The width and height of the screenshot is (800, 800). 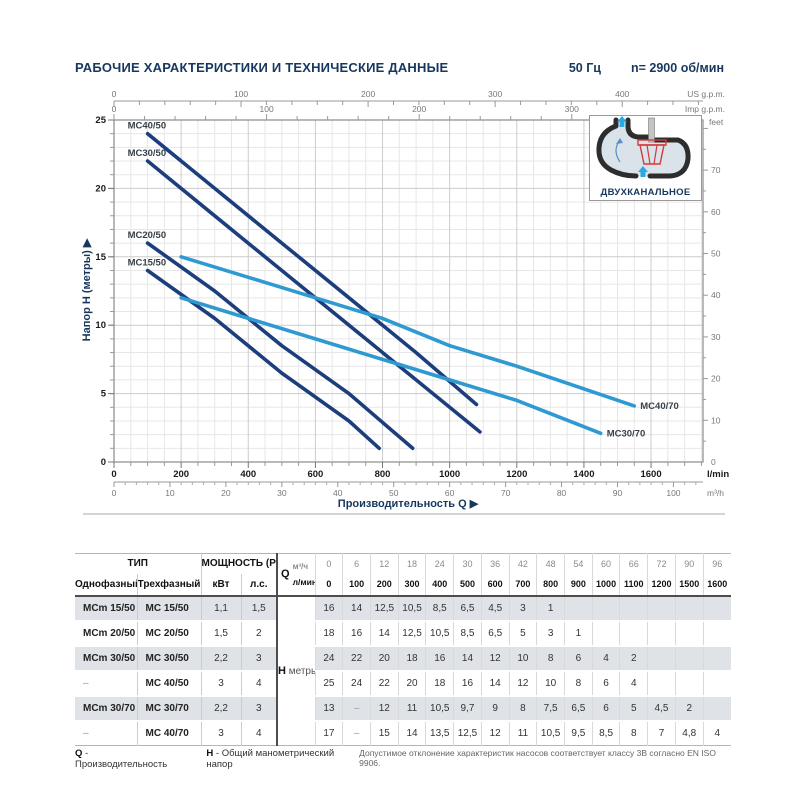 What do you see at coordinates (300, 566) in the screenshot?
I see `q-unit-m3h: м³/ч` at bounding box center [300, 566].